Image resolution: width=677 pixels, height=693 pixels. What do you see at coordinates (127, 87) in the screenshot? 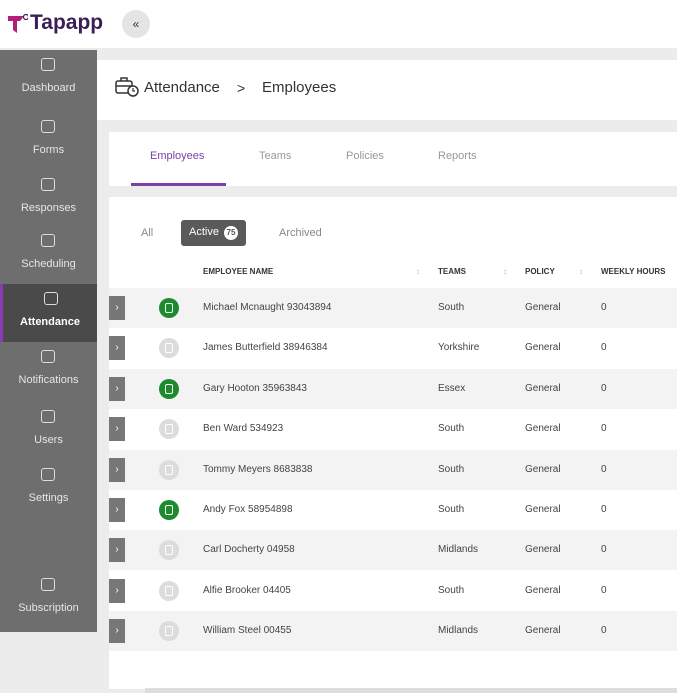
I see `attendance-icon` at bounding box center [127, 87].